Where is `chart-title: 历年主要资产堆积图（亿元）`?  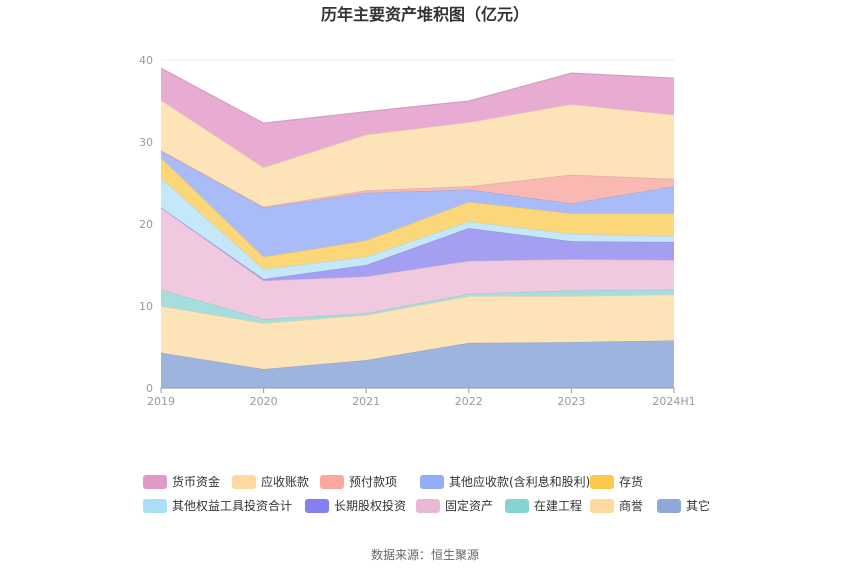
chart-title: 历年主要资产堆积图（亿元） is located at coordinates (425, 14).